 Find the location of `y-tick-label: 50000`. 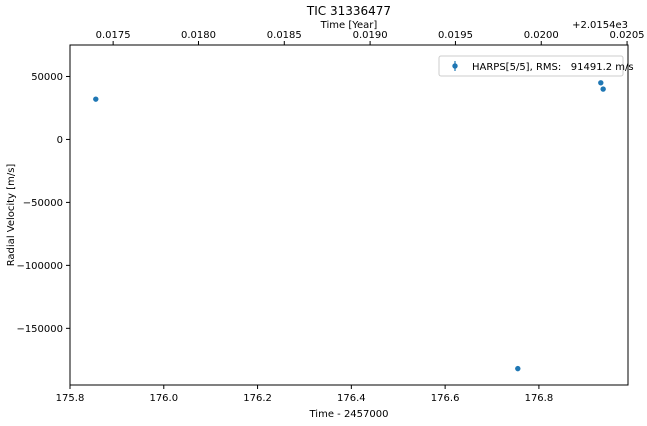

y-tick-label: 50000 is located at coordinates (47, 77).